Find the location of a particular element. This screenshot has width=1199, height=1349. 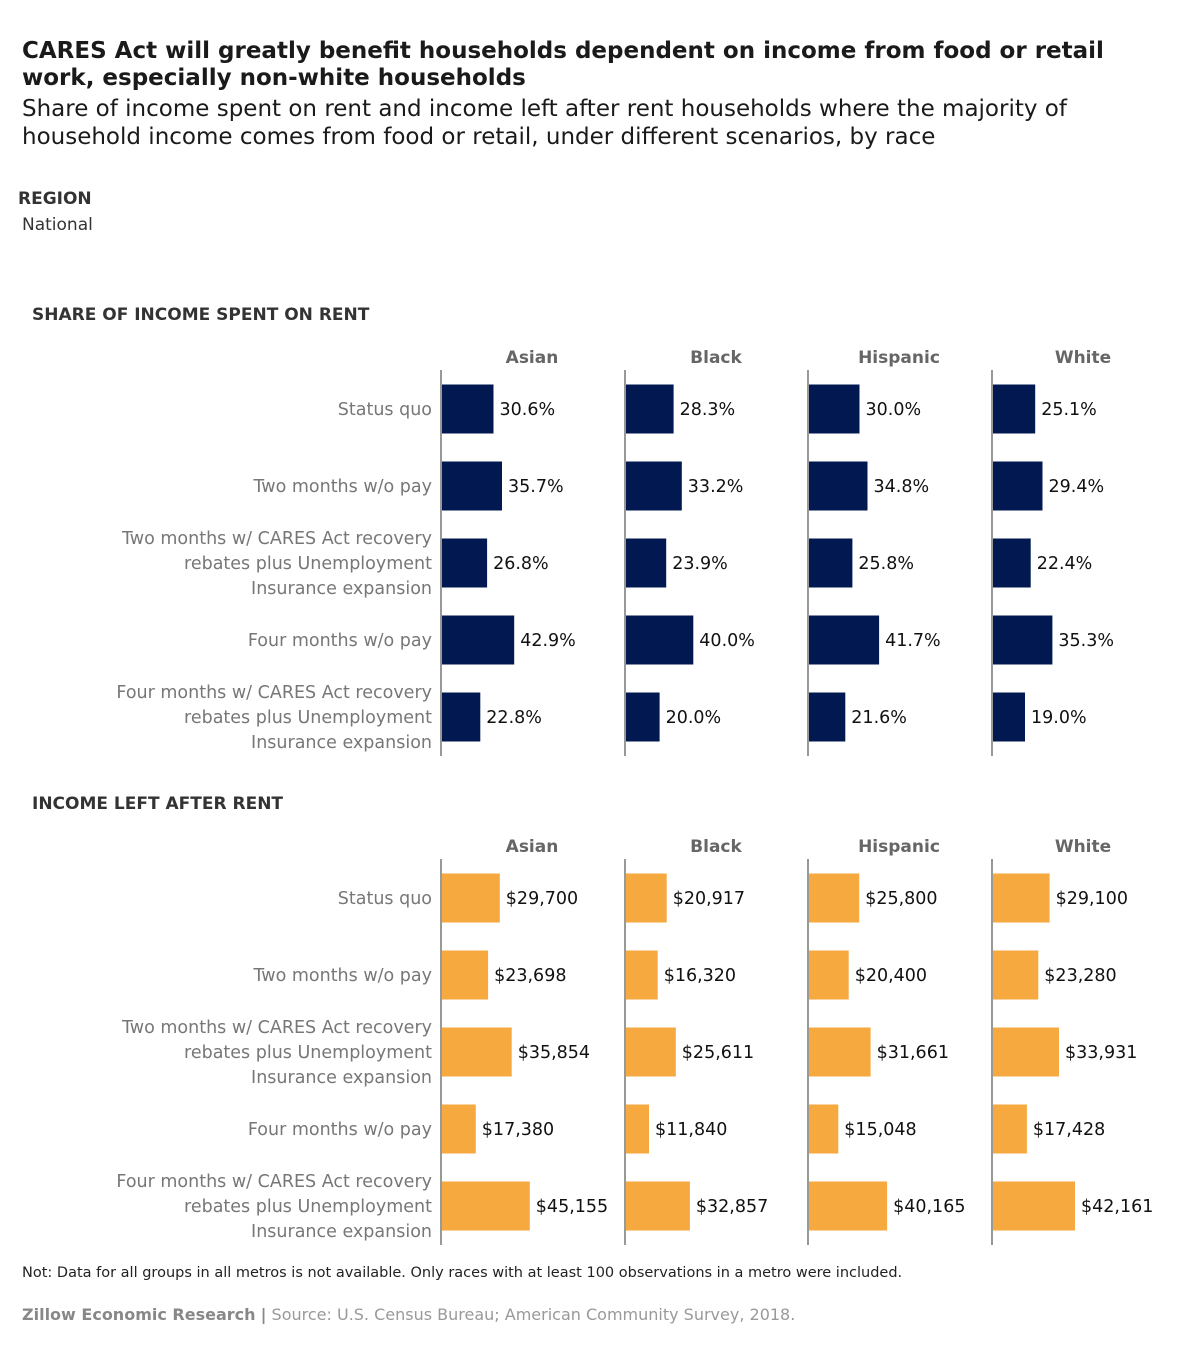

bar-white-4-income is located at coordinates (1010, 1129).